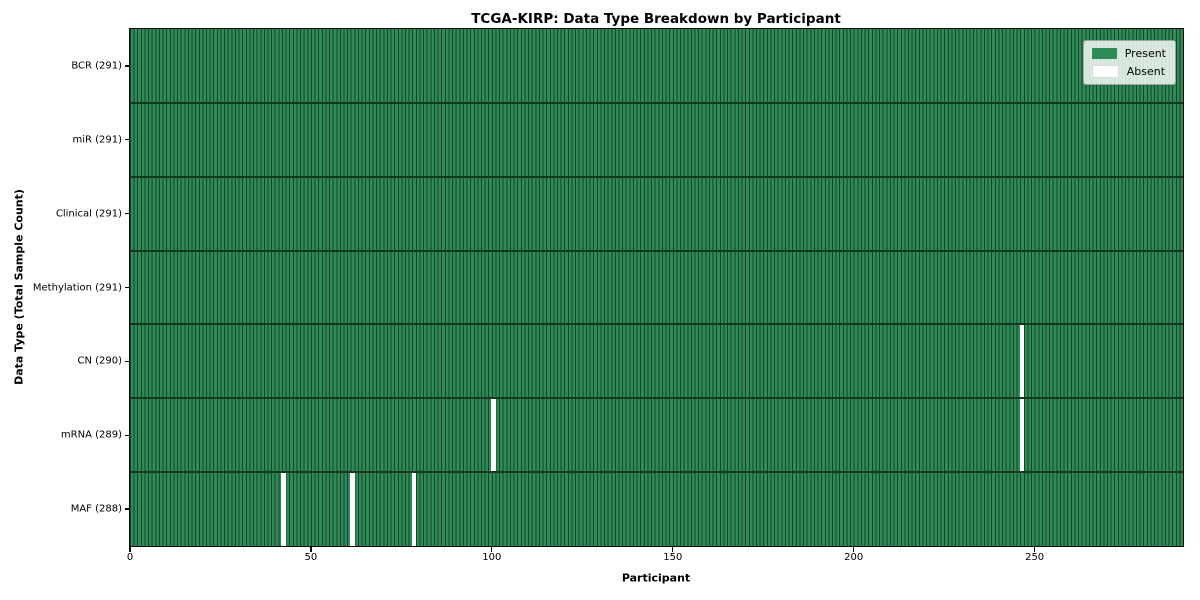 This screenshot has height=600, width=1200. I want to click on ytick-label-miR: miR (291), so click(97, 140).